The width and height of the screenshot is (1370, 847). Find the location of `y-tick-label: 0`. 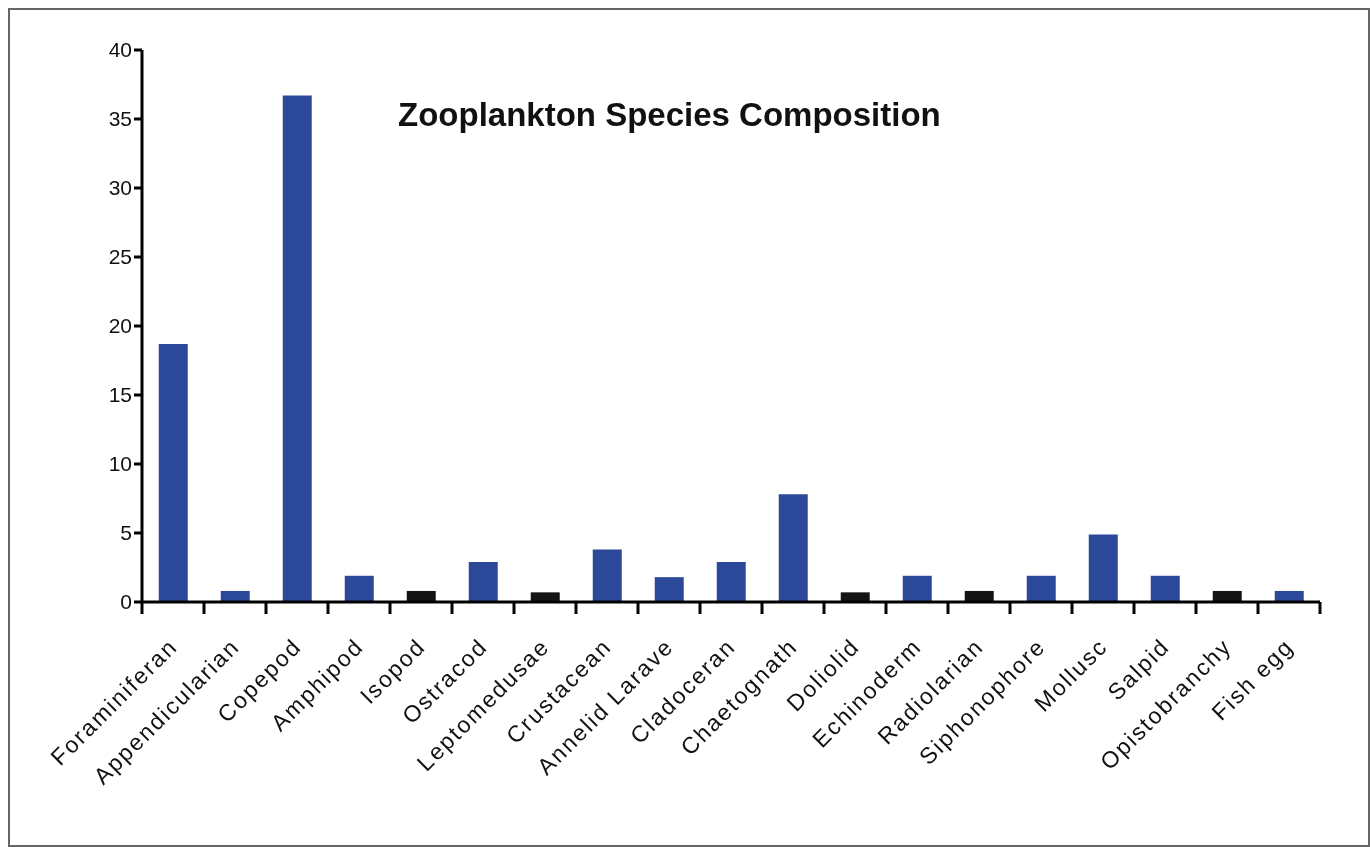

y-tick-label: 0 is located at coordinates (126, 602).